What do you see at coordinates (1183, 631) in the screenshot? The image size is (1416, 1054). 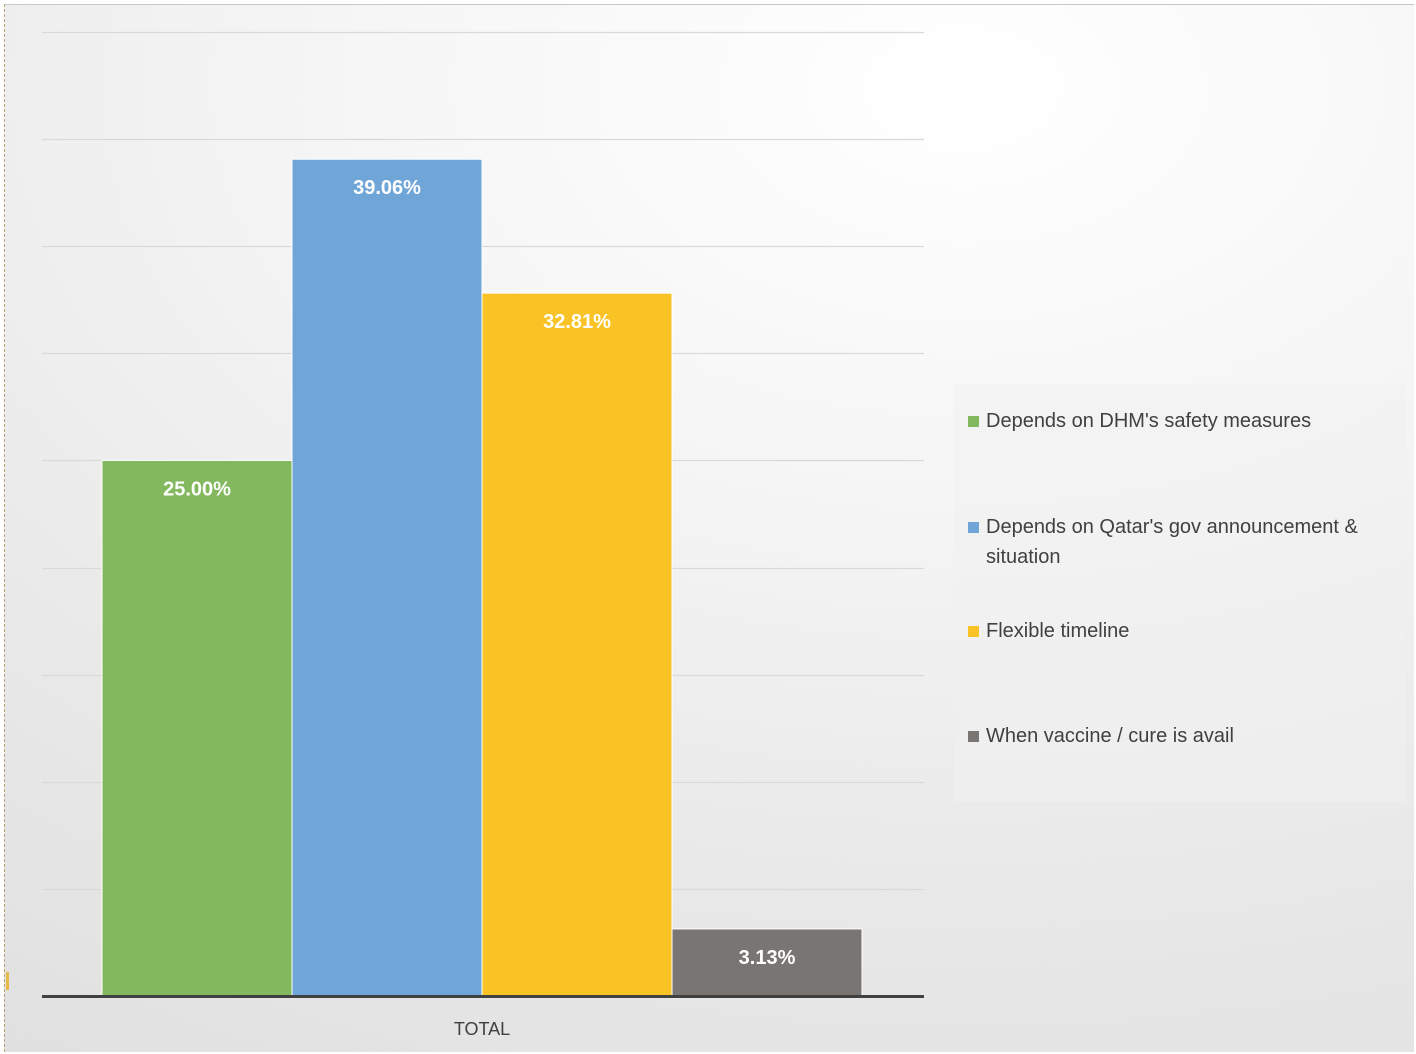 I see `legend-item: Flexible timeline` at bounding box center [1183, 631].